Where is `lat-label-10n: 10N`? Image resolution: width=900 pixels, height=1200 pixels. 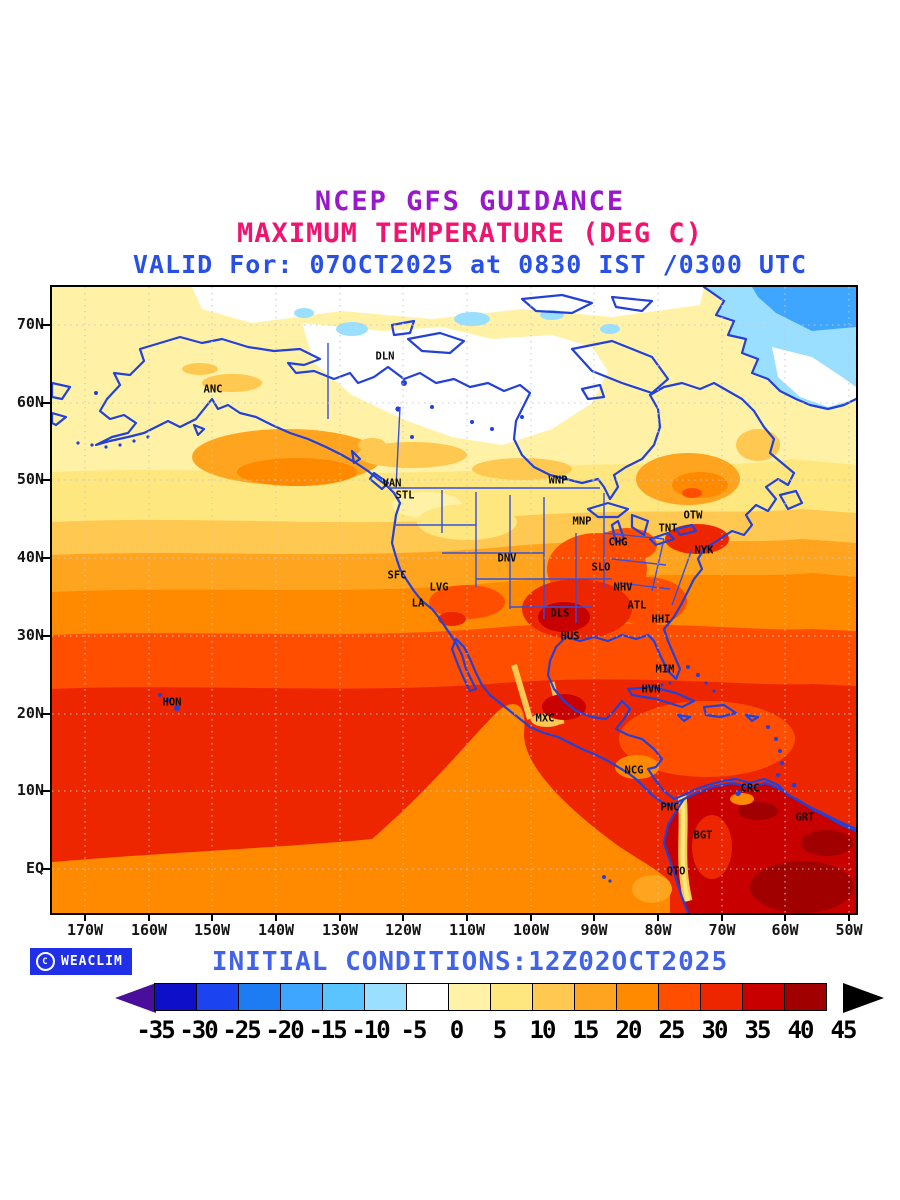
lat-label-10n: 10N is located at coordinates (30, 790).